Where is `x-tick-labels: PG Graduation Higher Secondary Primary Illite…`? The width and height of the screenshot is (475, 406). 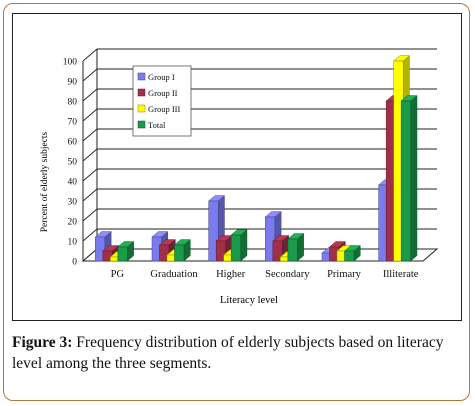 x-tick-labels: PG Graduation Higher Secondary Primary Illite… is located at coordinates (265, 274).